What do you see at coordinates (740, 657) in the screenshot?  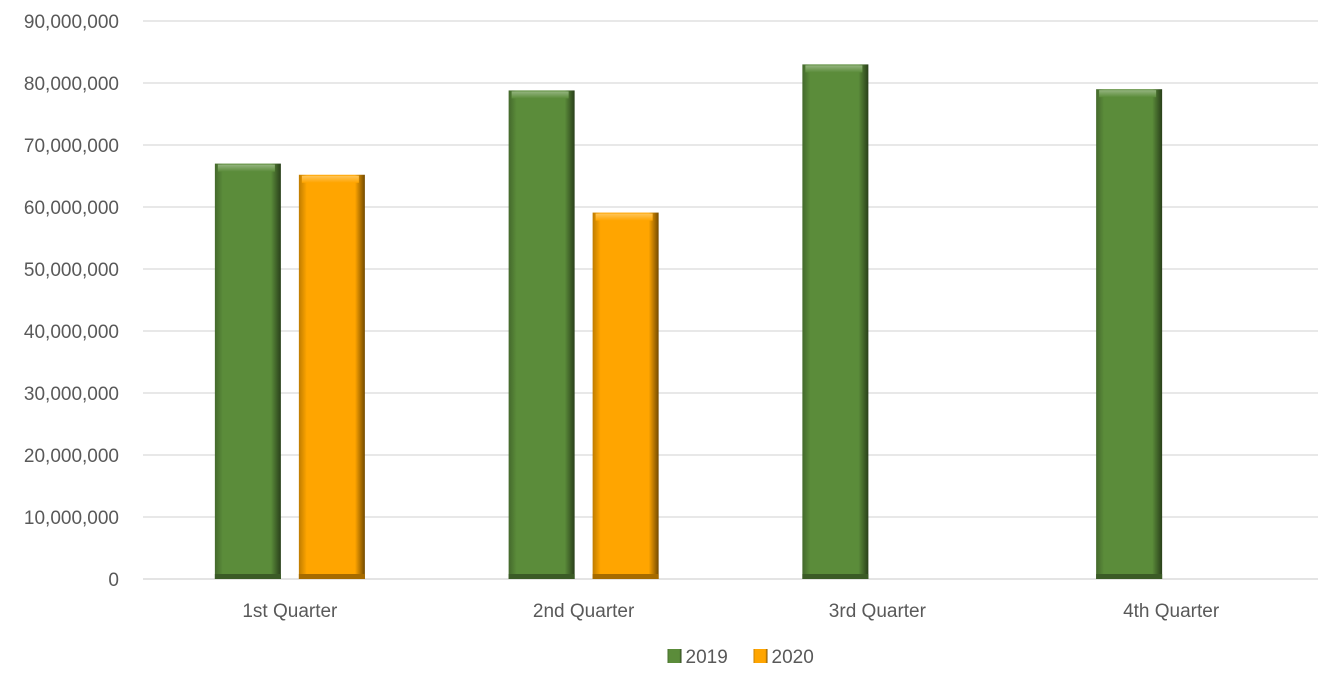 I see `legend: 2019 2020` at bounding box center [740, 657].